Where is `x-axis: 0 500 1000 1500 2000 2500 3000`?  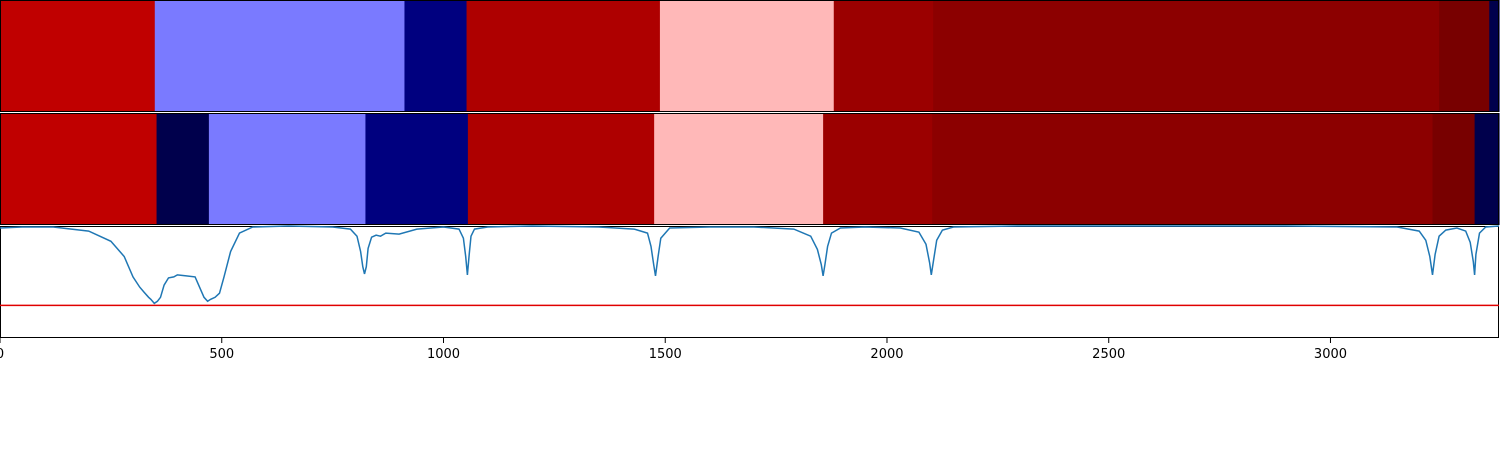
x-axis: 0 500 1000 1500 2000 2500 3000 is located at coordinates (673, 350).